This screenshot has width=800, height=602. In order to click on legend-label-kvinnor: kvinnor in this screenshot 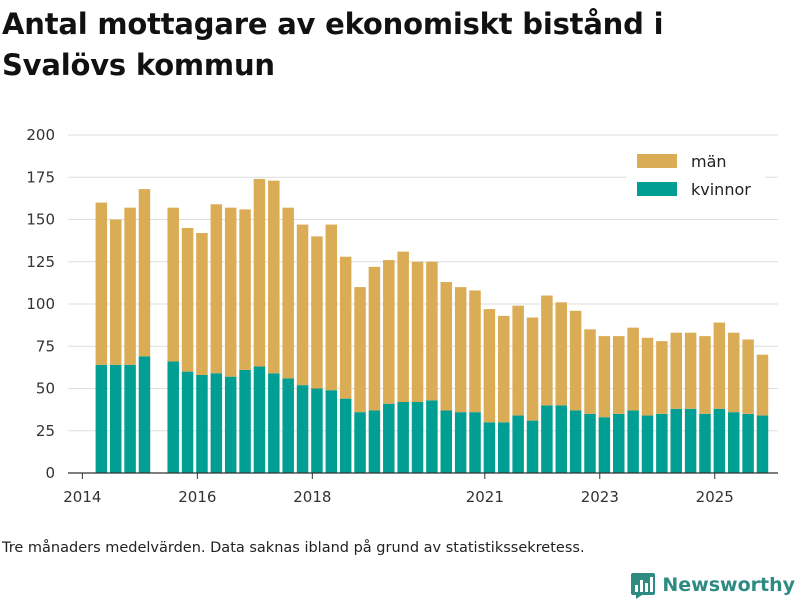, I will do `click(721, 189)`.